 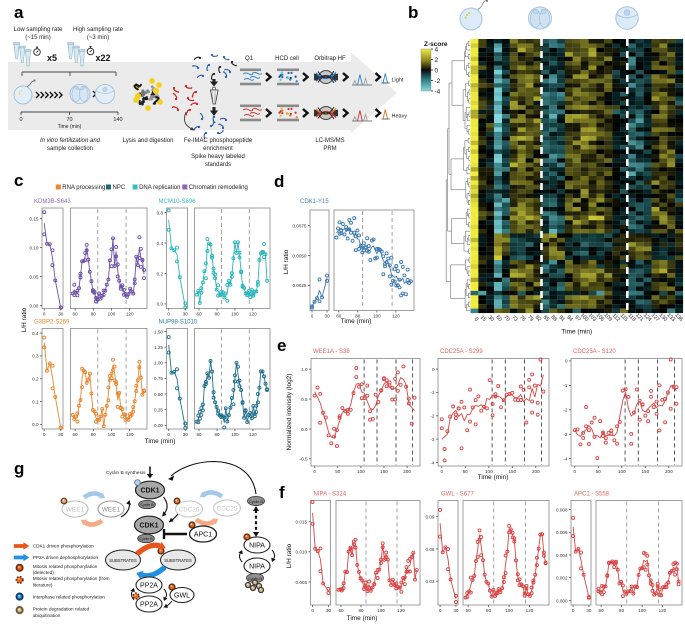 I want to click on svg-text: 0.0075, so click(x=299, y=225).